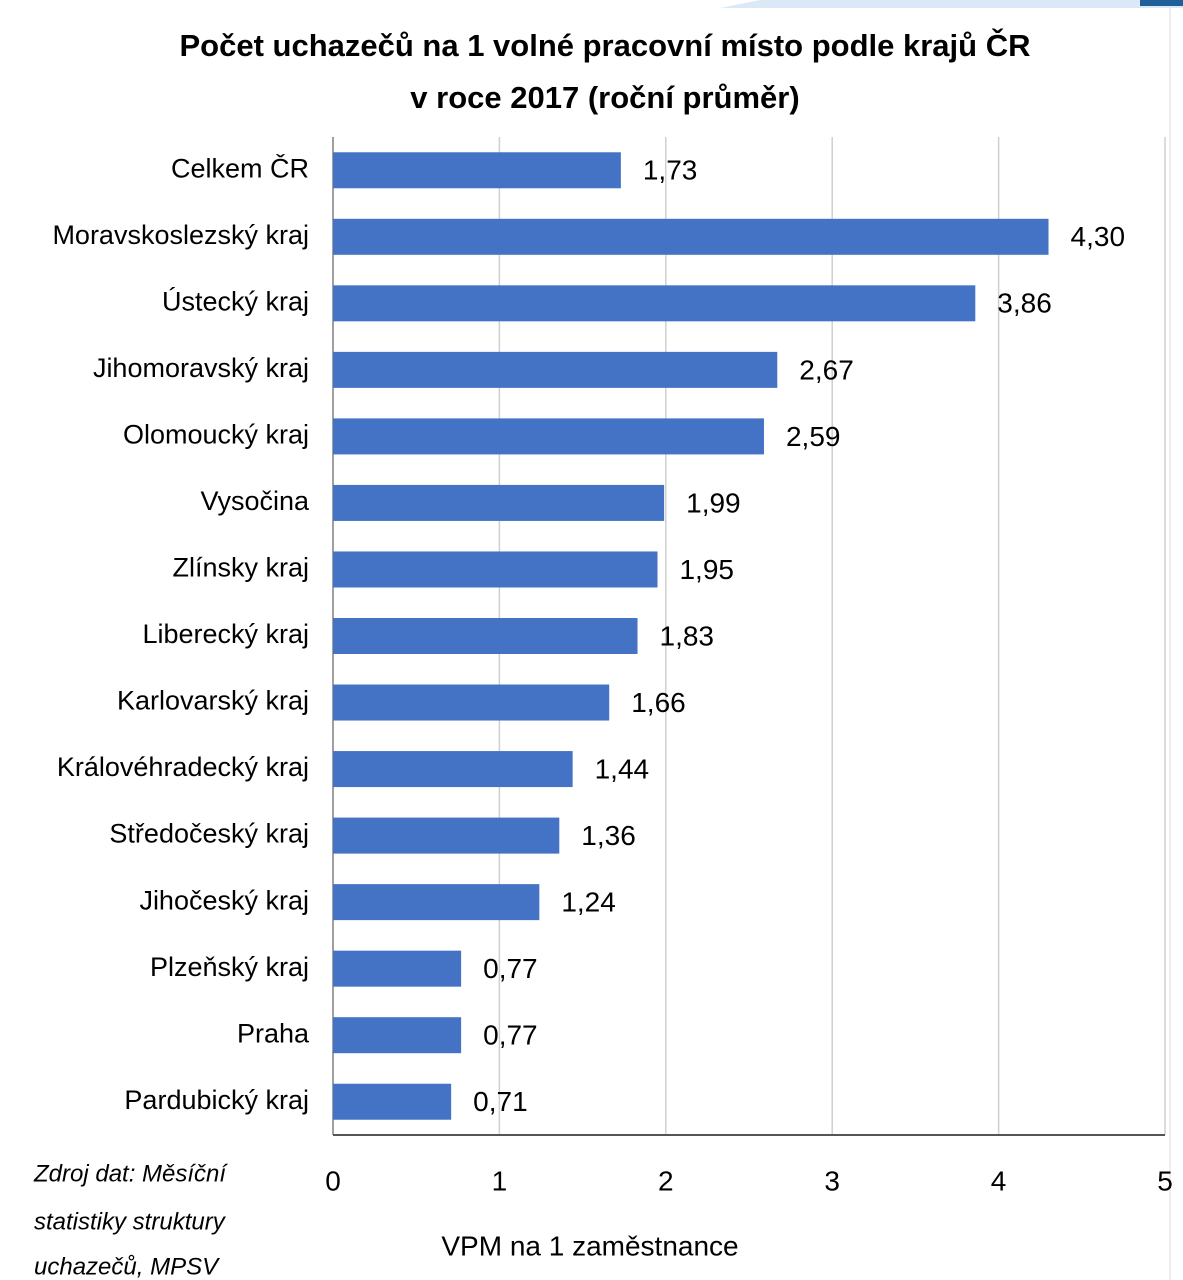 This screenshot has height=1280, width=1183. Describe the element at coordinates (127, 1266) in the screenshot. I see `source-note: uchazečů, MPSV` at that location.